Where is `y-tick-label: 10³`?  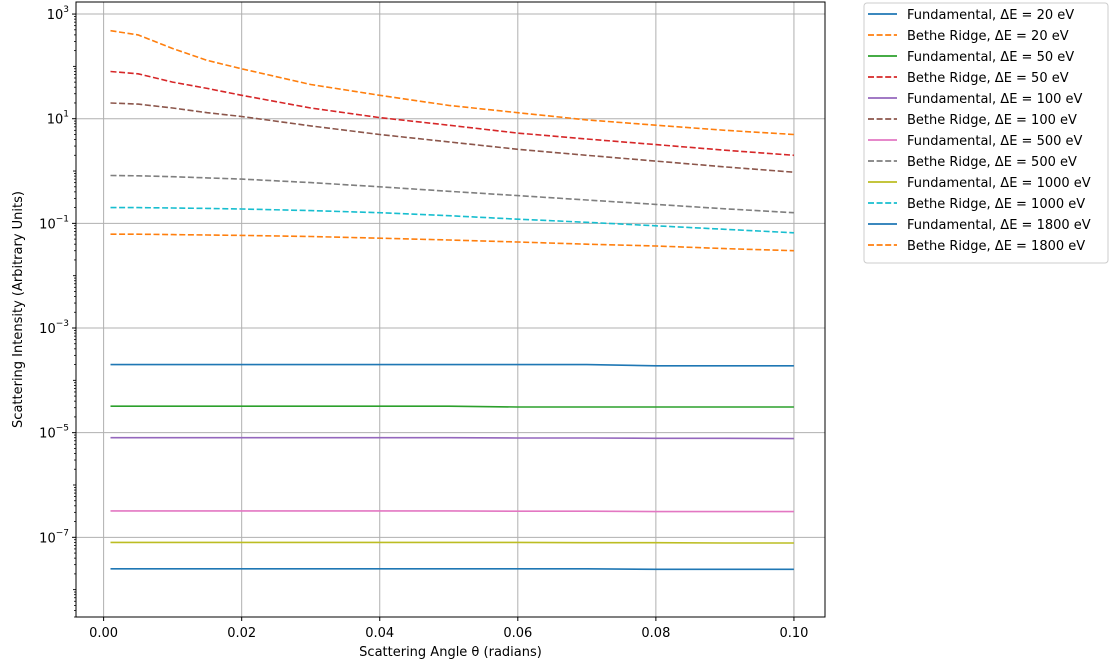
y-tick-label: 10³ is located at coordinates (58, 14).